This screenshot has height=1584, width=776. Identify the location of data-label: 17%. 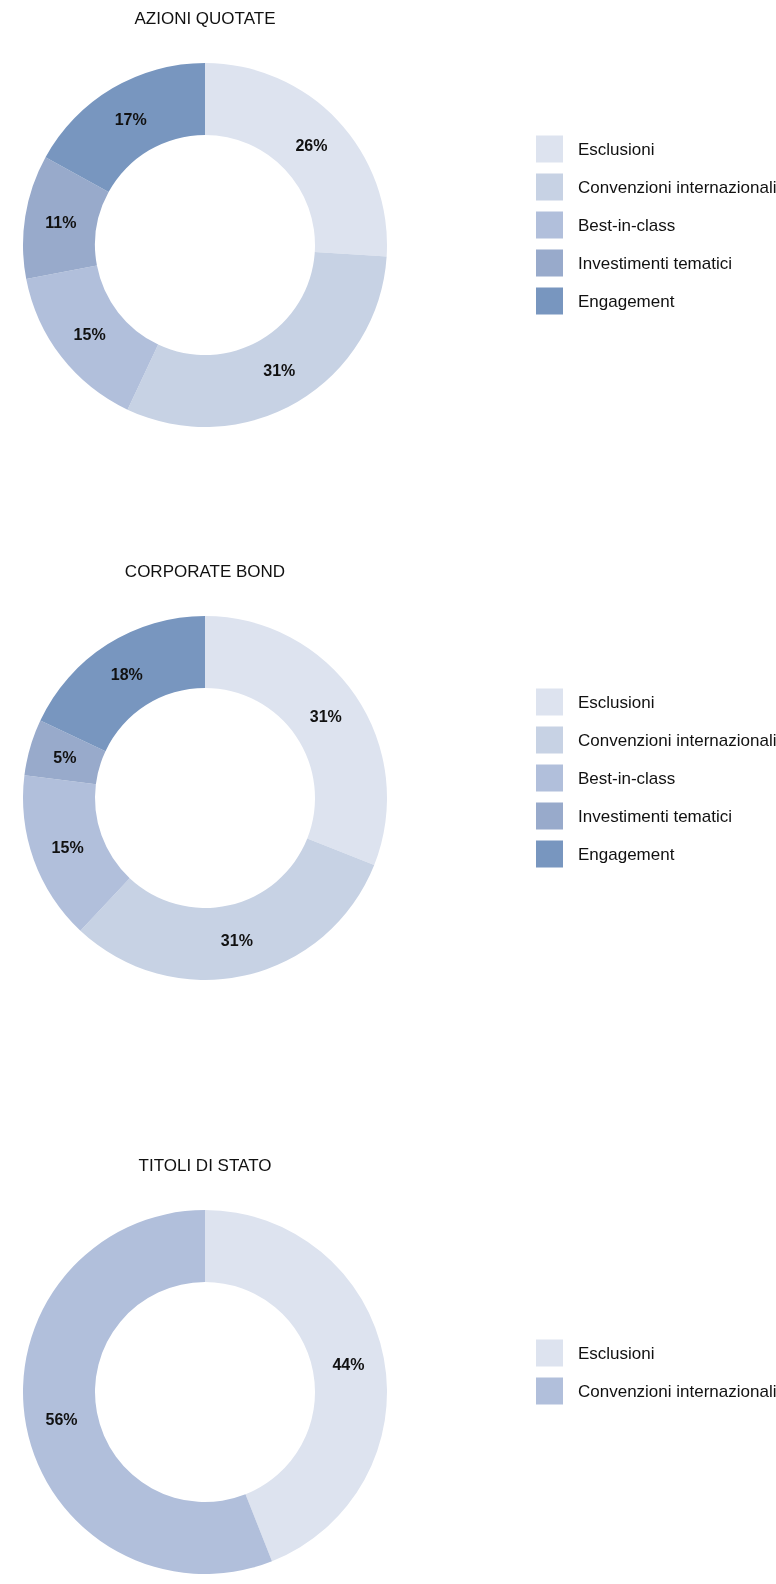
(130, 119).